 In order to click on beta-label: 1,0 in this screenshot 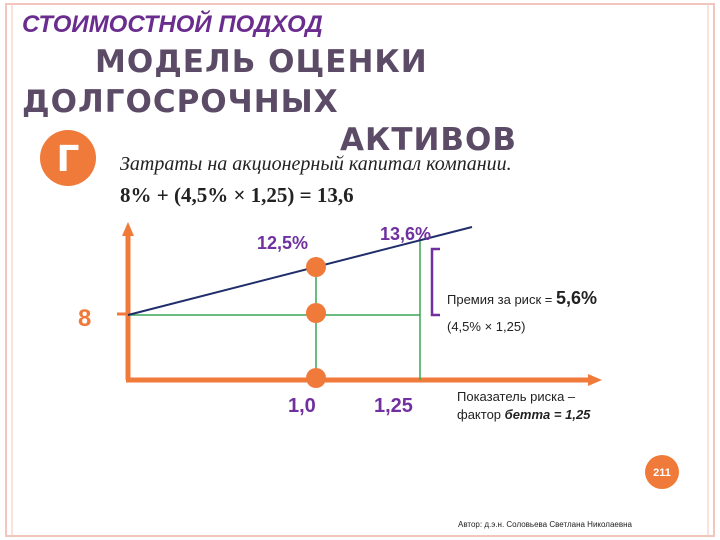, I will do `click(302, 406)`.